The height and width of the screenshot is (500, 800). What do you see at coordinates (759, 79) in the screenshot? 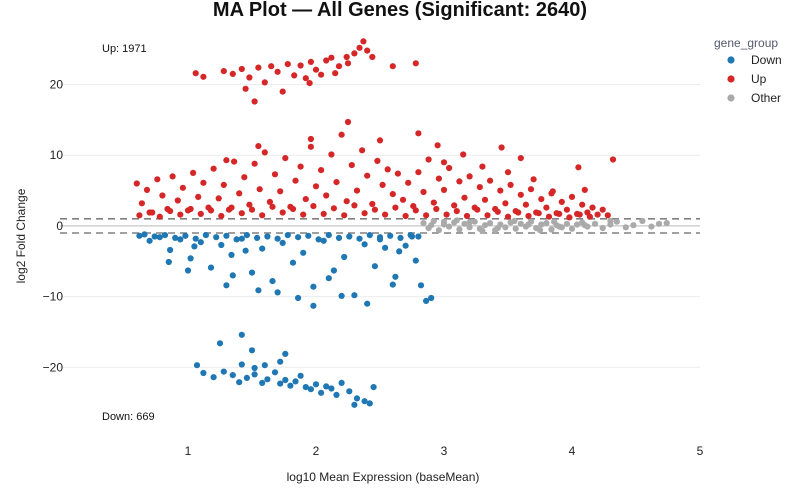
I see `legend-label-up: Up` at bounding box center [759, 79].